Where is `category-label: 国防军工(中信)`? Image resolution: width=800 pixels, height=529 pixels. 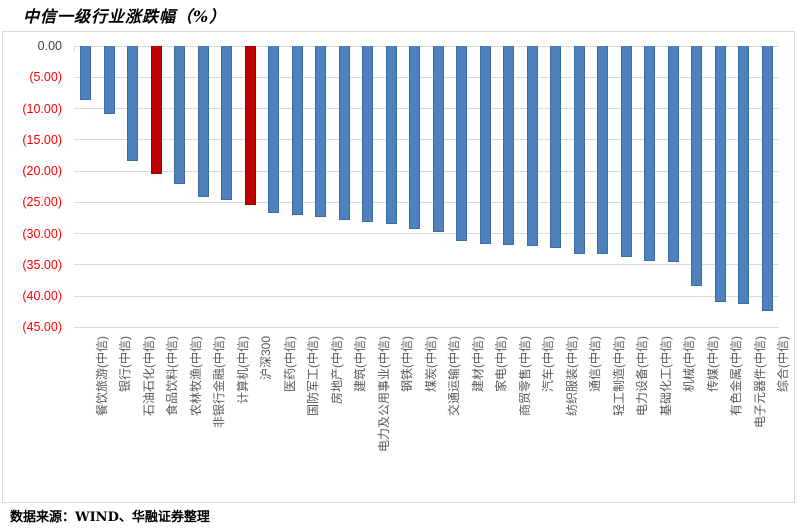 category-label: 国防军工(中信) is located at coordinates (313, 376).